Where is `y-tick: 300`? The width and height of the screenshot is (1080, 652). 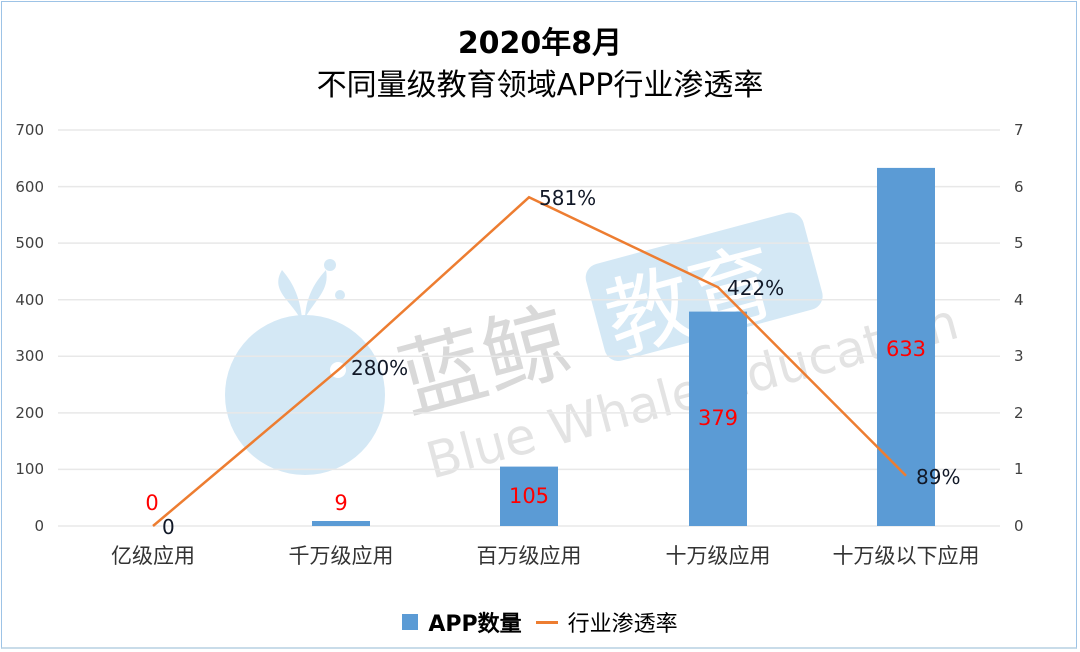
y-tick: 300 is located at coordinates (29, 356).